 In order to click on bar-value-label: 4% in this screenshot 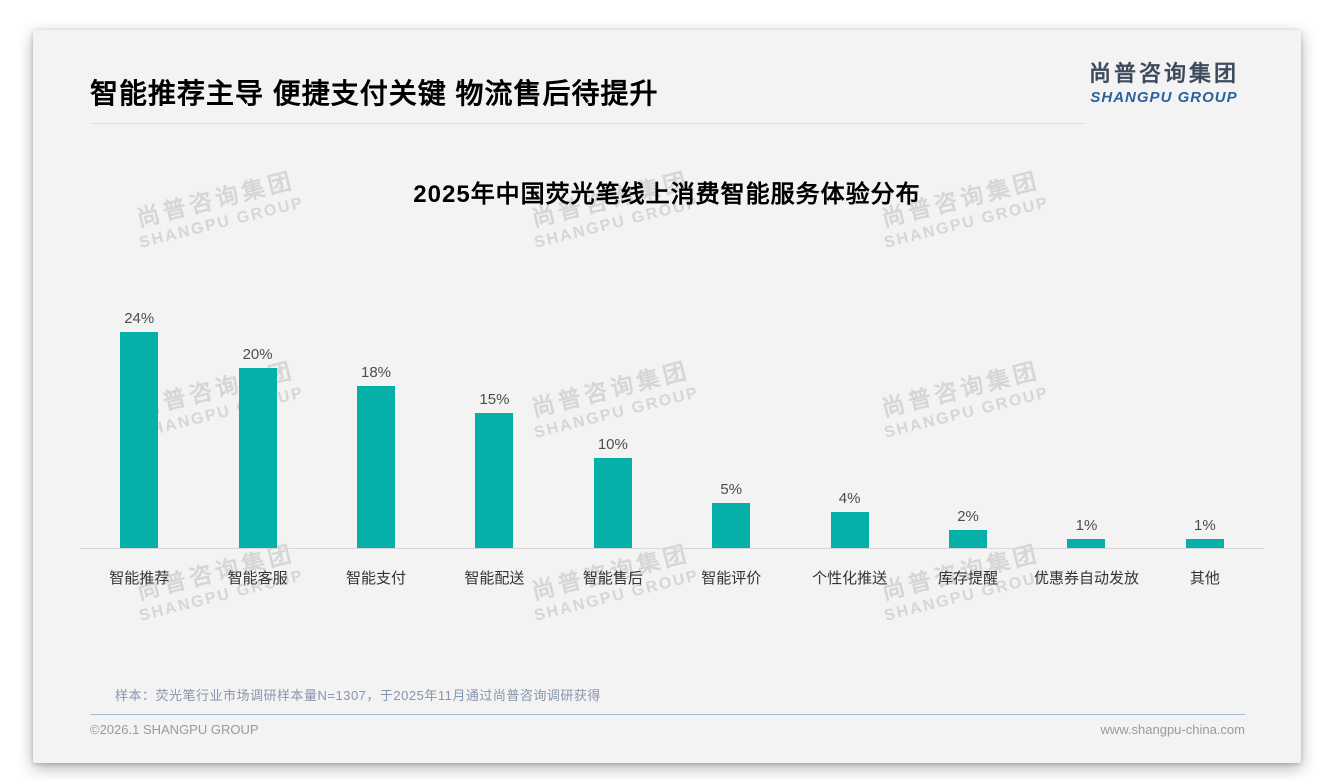, I will do `click(849, 498)`.